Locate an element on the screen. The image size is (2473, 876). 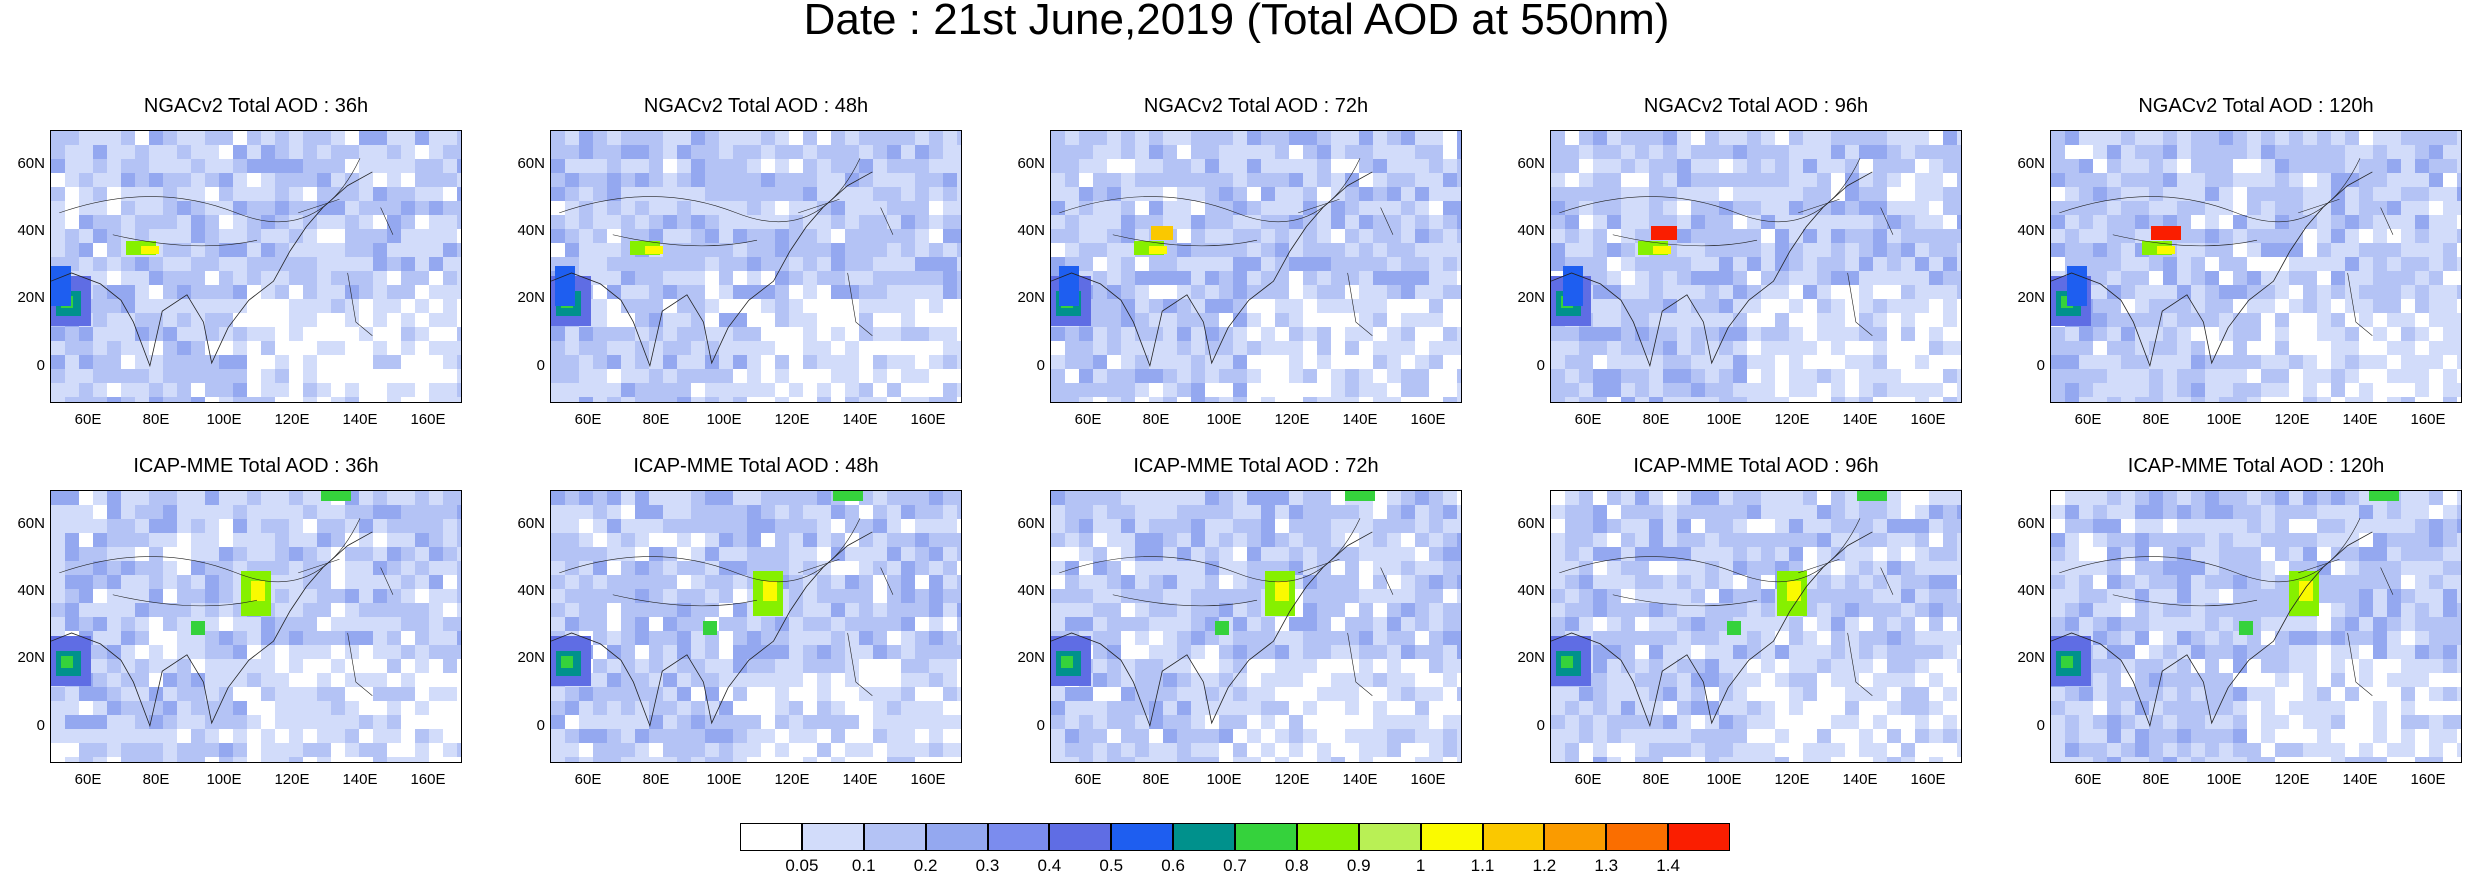
colorbar-tick-label: 1.4 is located at coordinates (1668, 866).